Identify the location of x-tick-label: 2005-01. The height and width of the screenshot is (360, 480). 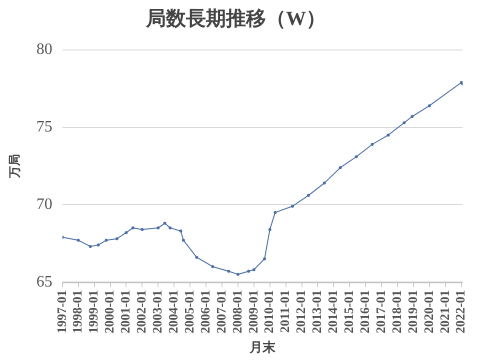
(188, 312).